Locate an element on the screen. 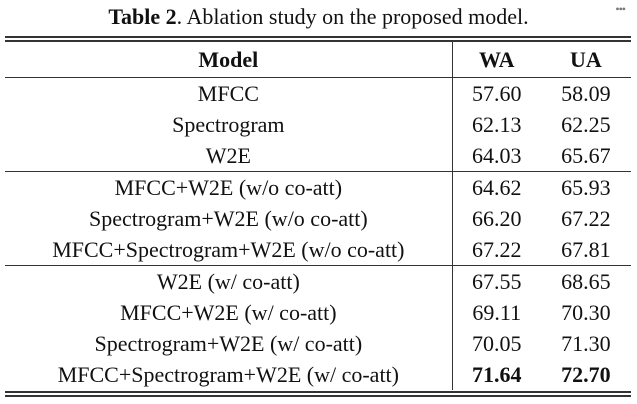 The height and width of the screenshot is (404, 637). caption-label: Table 2 is located at coordinates (142, 16).